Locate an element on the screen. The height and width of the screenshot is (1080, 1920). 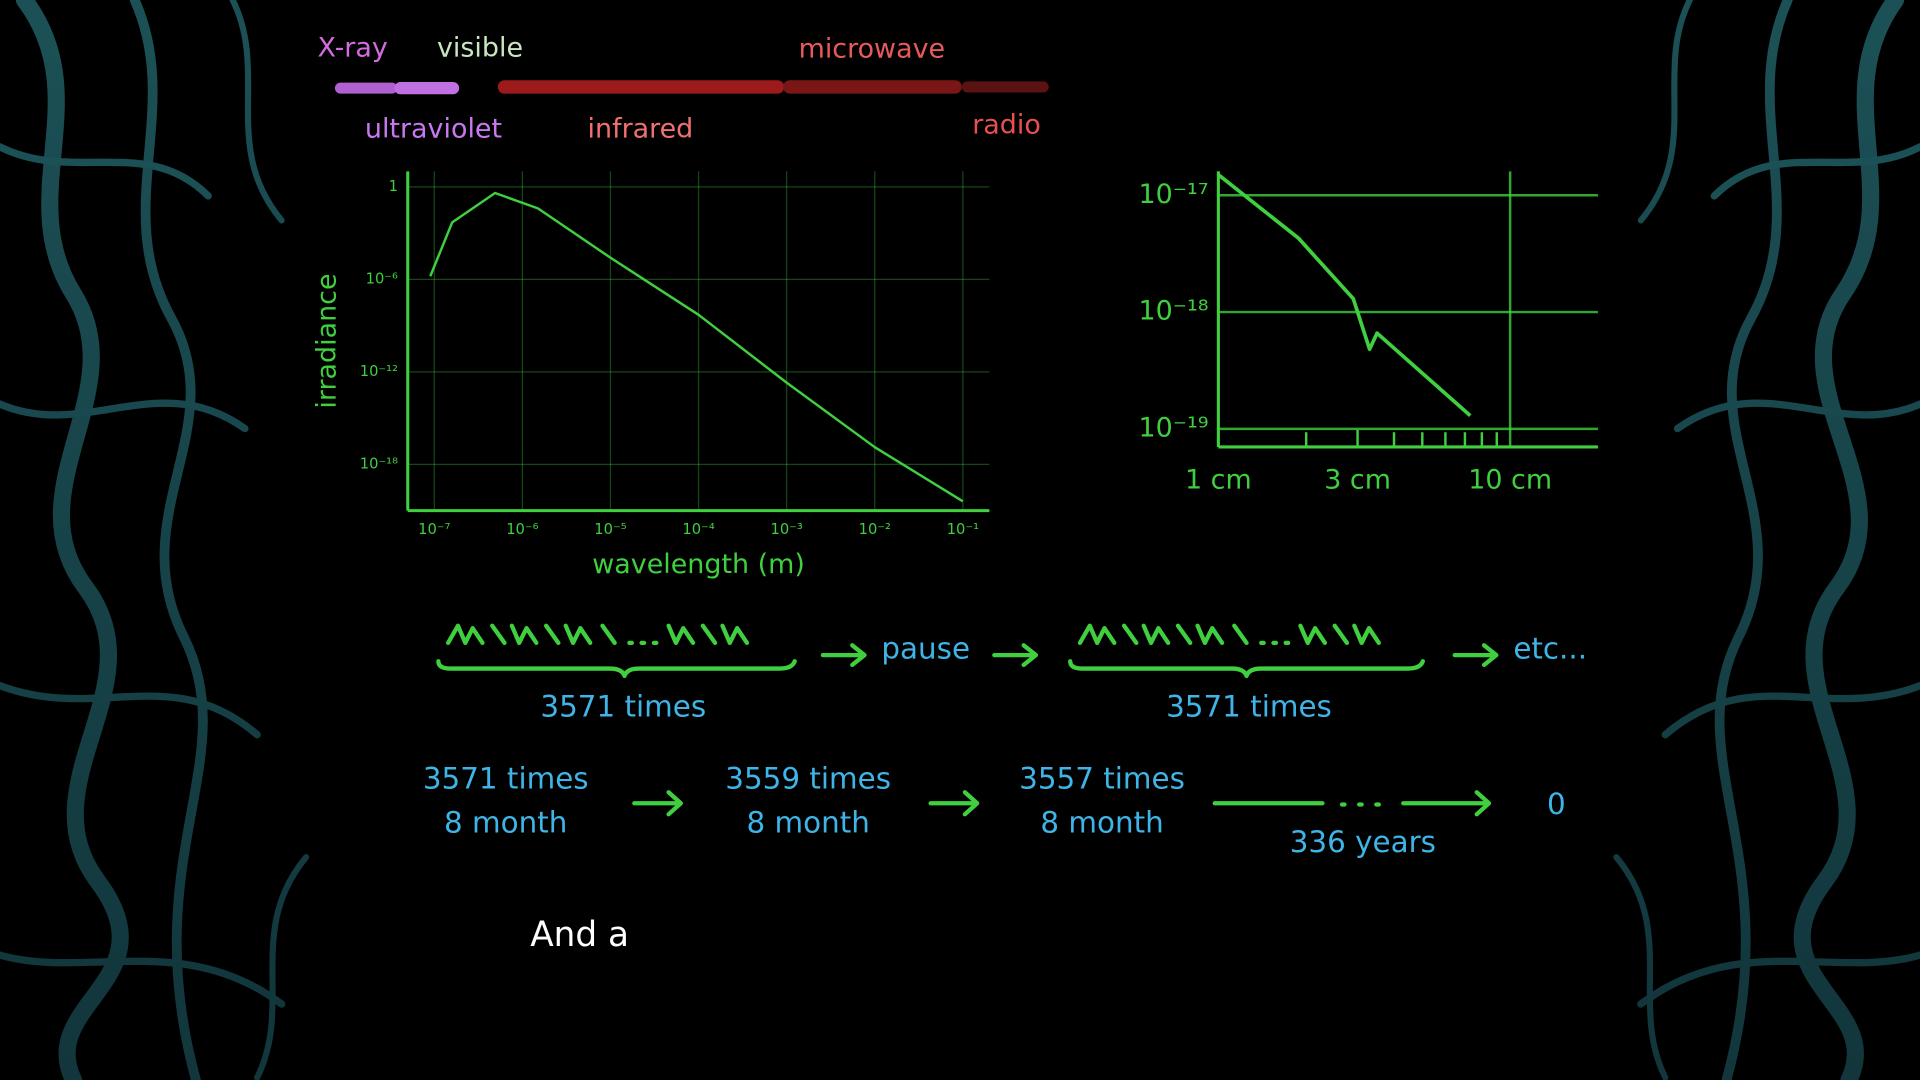
x-tick-label: 3 cm is located at coordinates (1357, 480).